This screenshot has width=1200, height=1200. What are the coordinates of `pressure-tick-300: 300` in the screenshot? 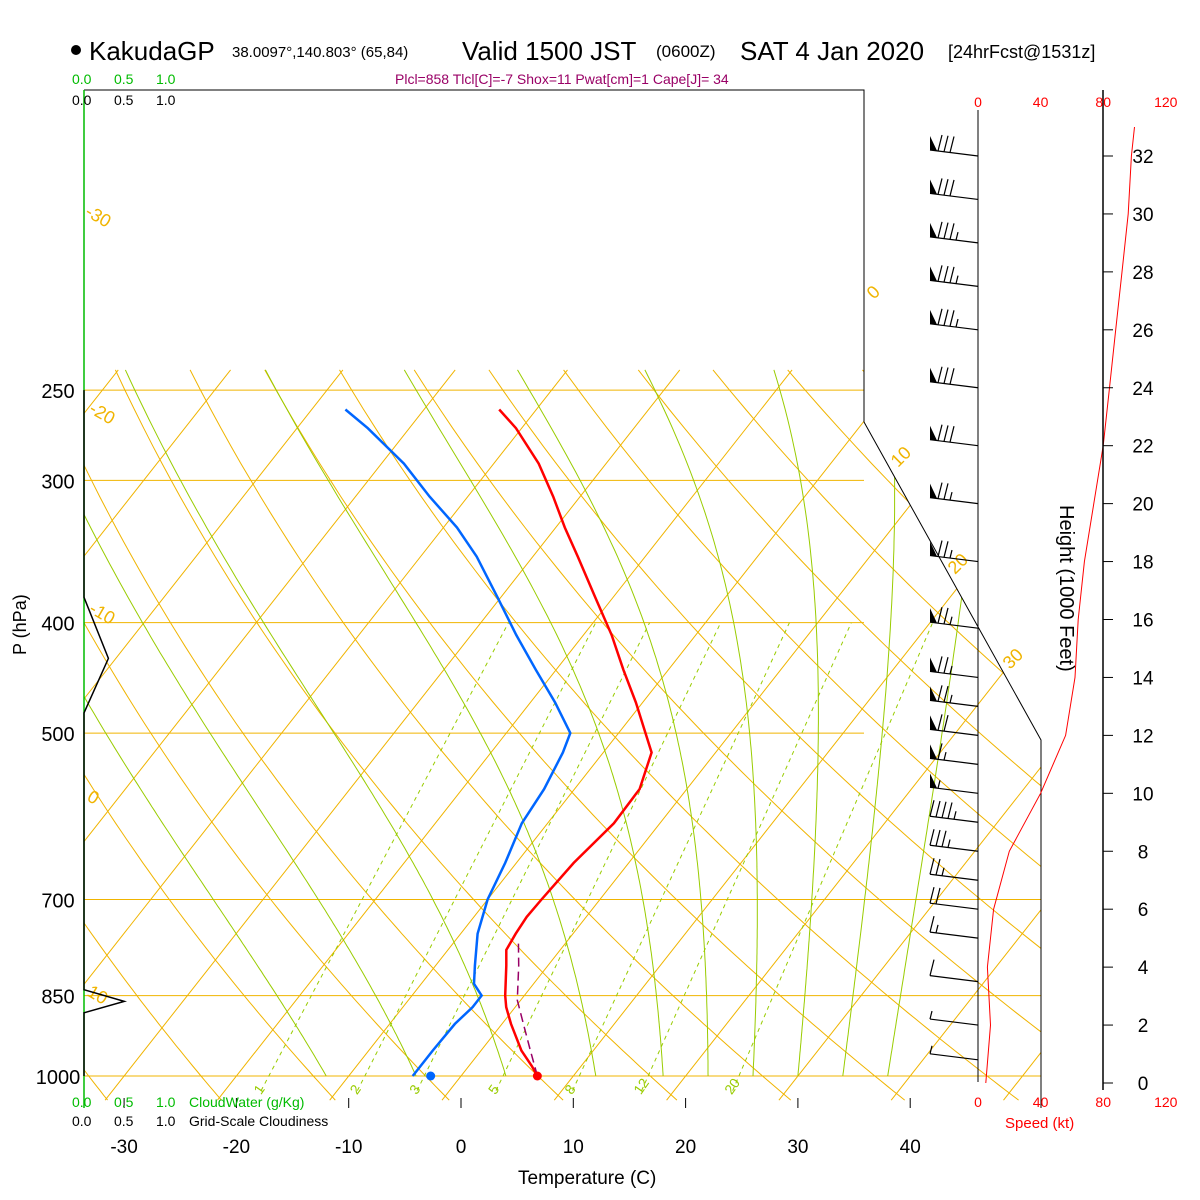 It's located at (57, 482).